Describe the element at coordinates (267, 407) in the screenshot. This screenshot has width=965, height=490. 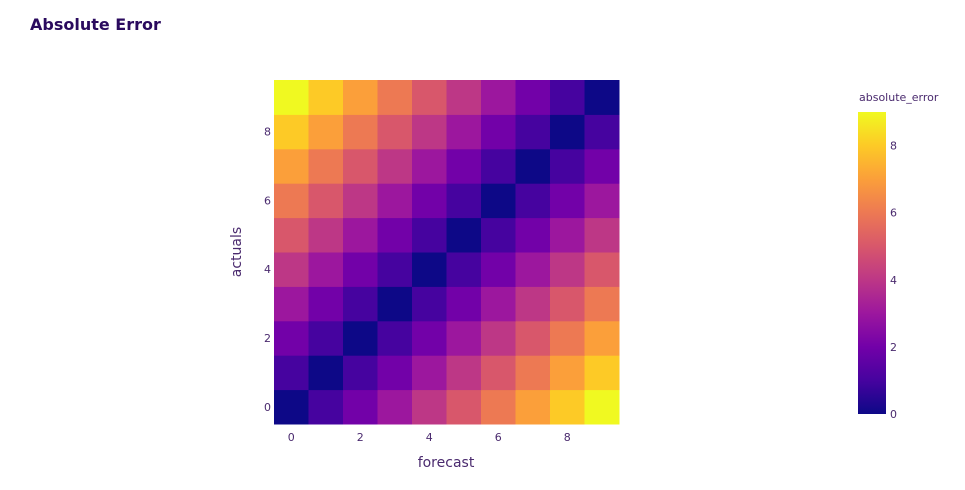
I see `y-tick-label: 0` at that location.